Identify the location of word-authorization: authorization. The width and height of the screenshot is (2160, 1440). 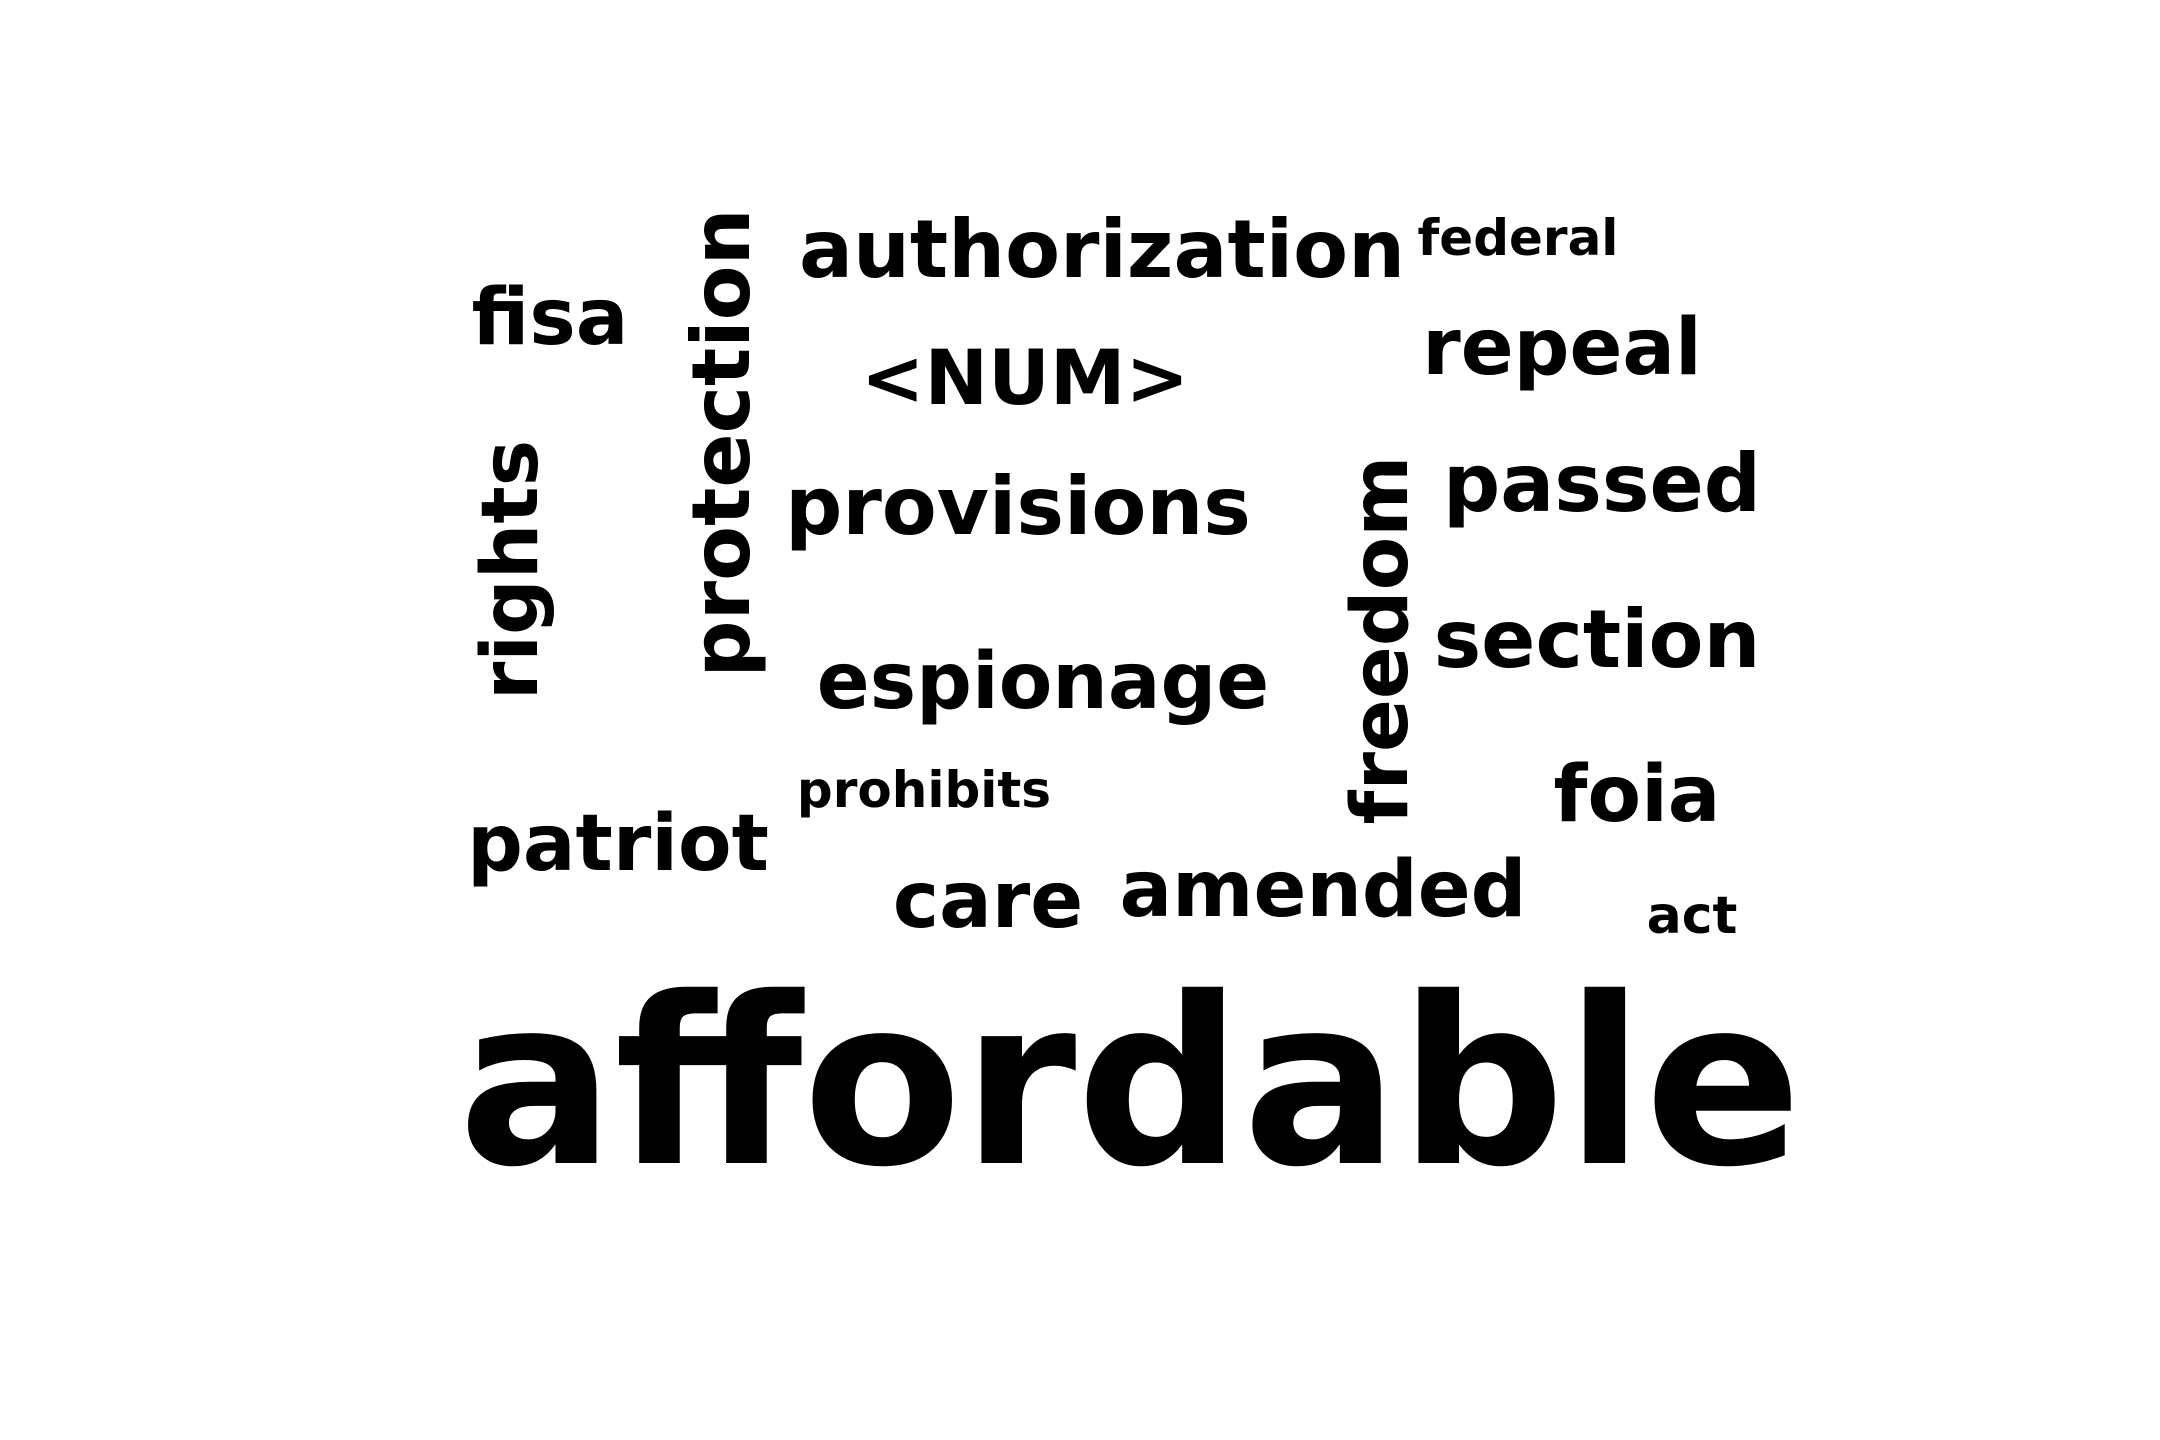
(1102, 249).